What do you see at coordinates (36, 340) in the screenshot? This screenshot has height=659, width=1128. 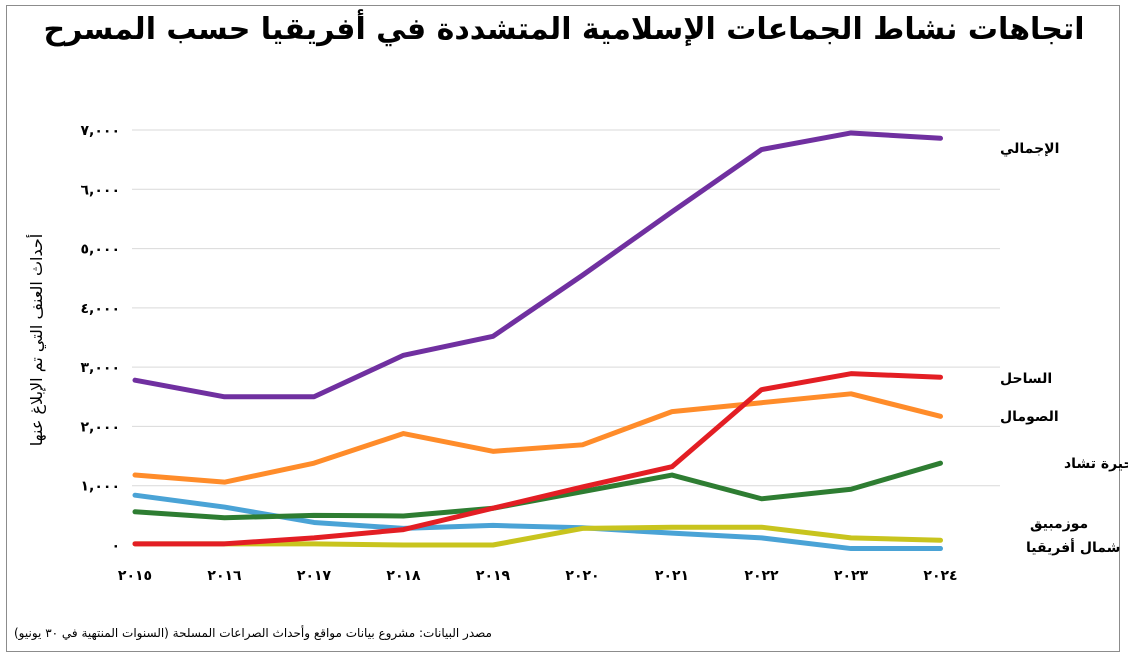 I see `y-axis-label: أحداث العنف التي تم الإبلاغ عنها` at bounding box center [36, 340].